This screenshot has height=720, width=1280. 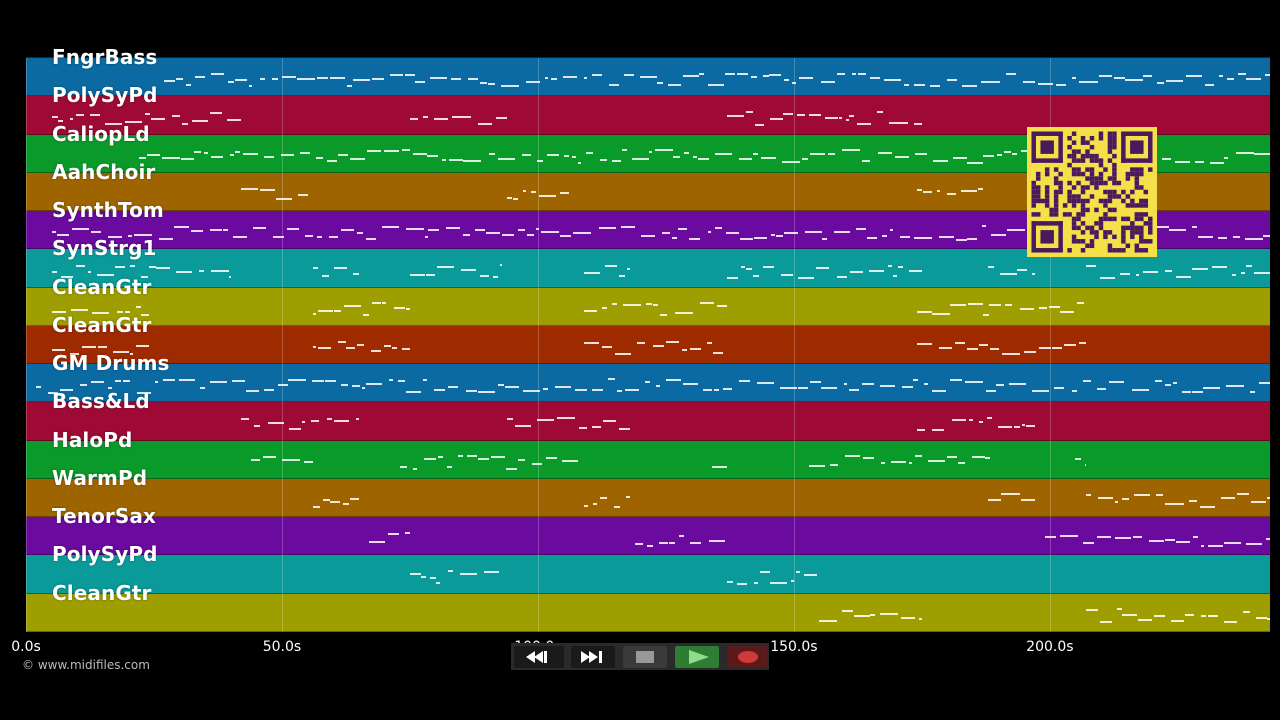 I want to click on record-button, so click(x=747, y=657).